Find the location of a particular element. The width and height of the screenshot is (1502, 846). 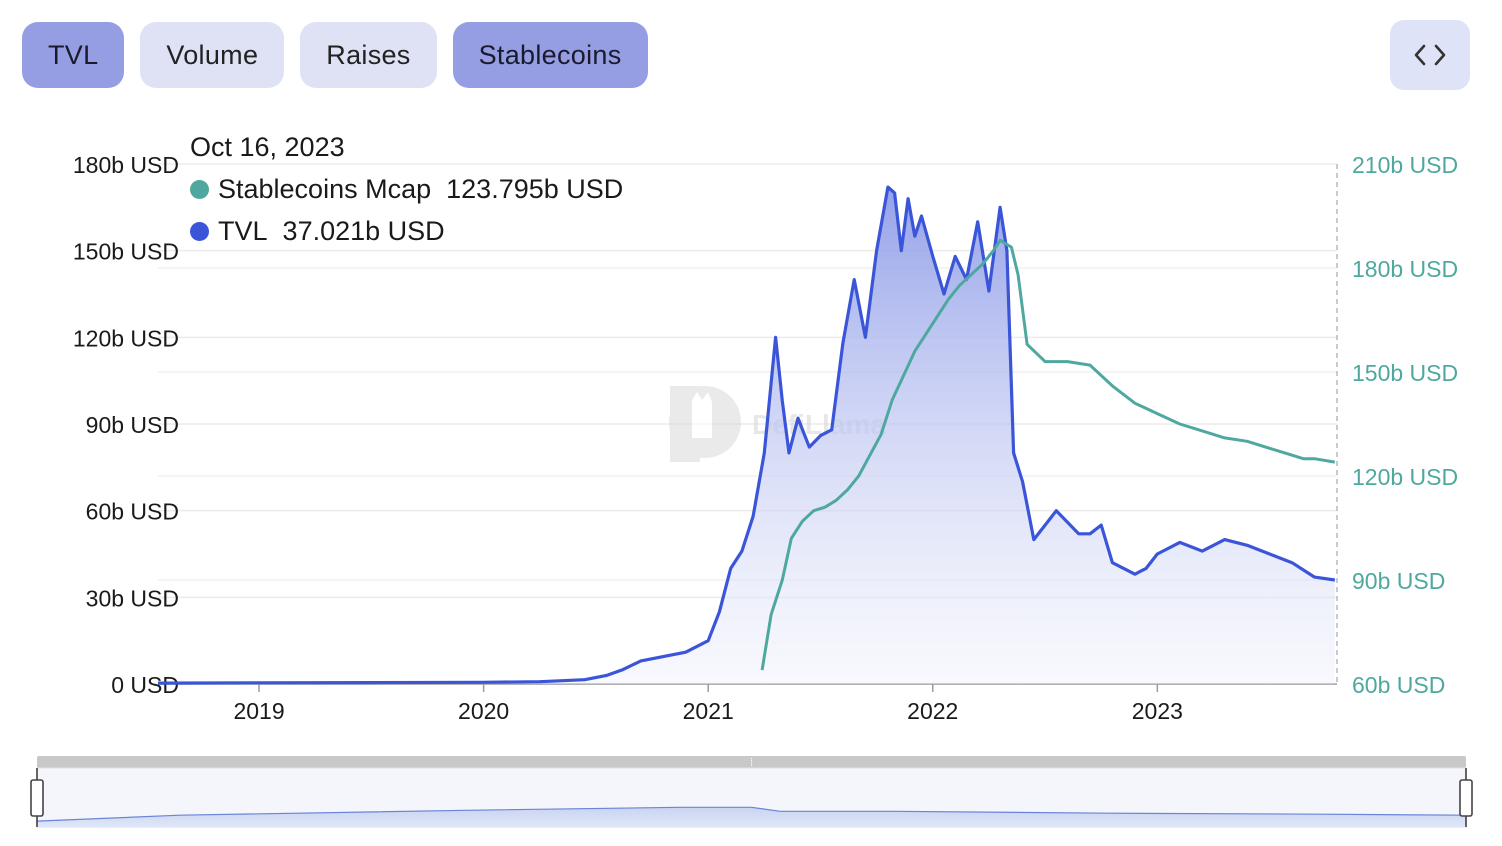

x-tick-label: 2021 is located at coordinates (708, 711).